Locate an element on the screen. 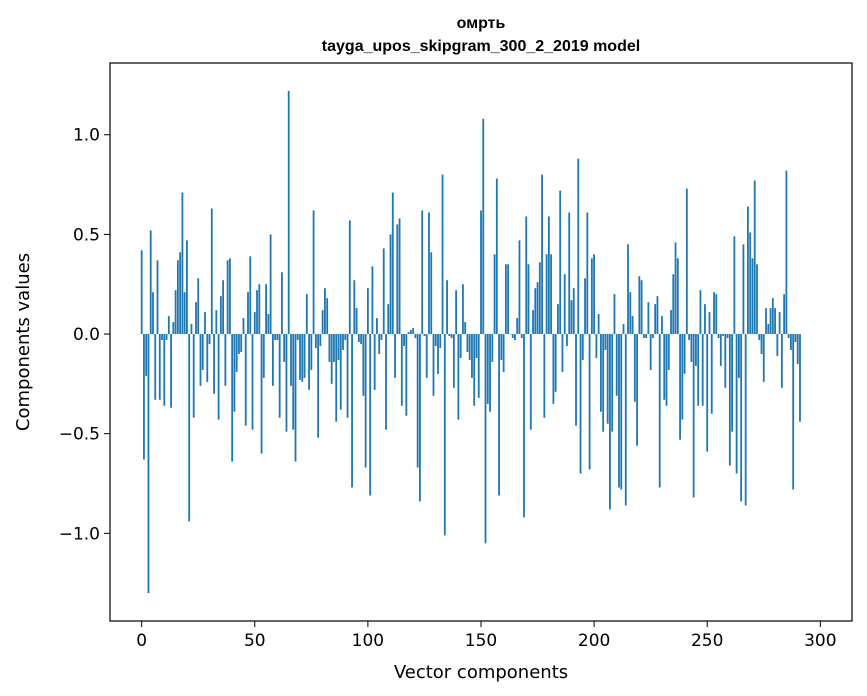 This screenshot has width=867, height=696. x-tick-label: 0 is located at coordinates (141, 641).